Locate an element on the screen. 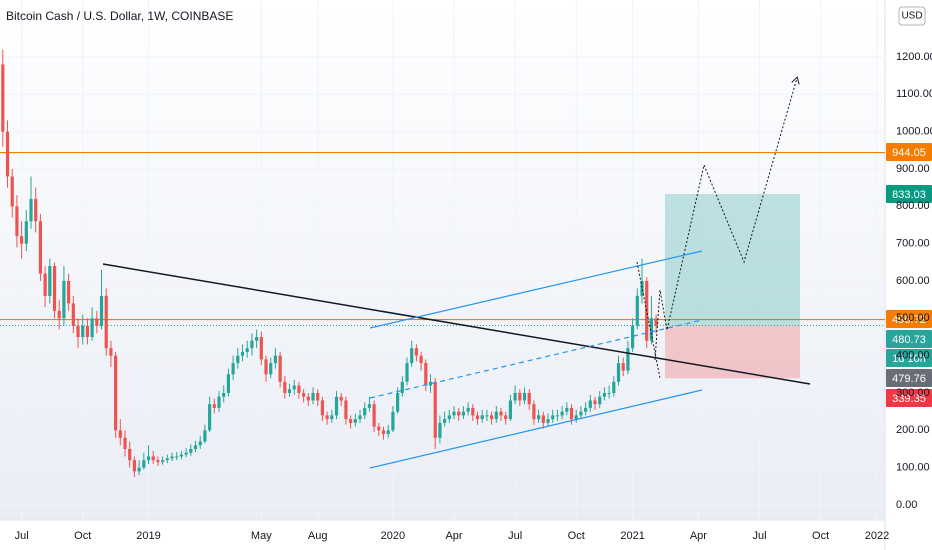 This screenshot has width=932, height=550. channel-middle is located at coordinates (536, 359).